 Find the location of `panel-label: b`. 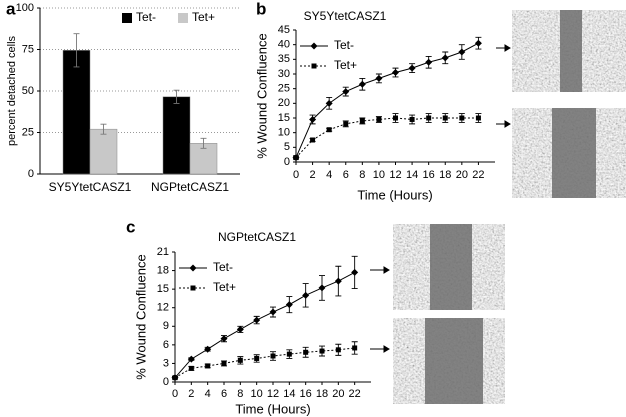

panel-label: b is located at coordinates (261, 9).